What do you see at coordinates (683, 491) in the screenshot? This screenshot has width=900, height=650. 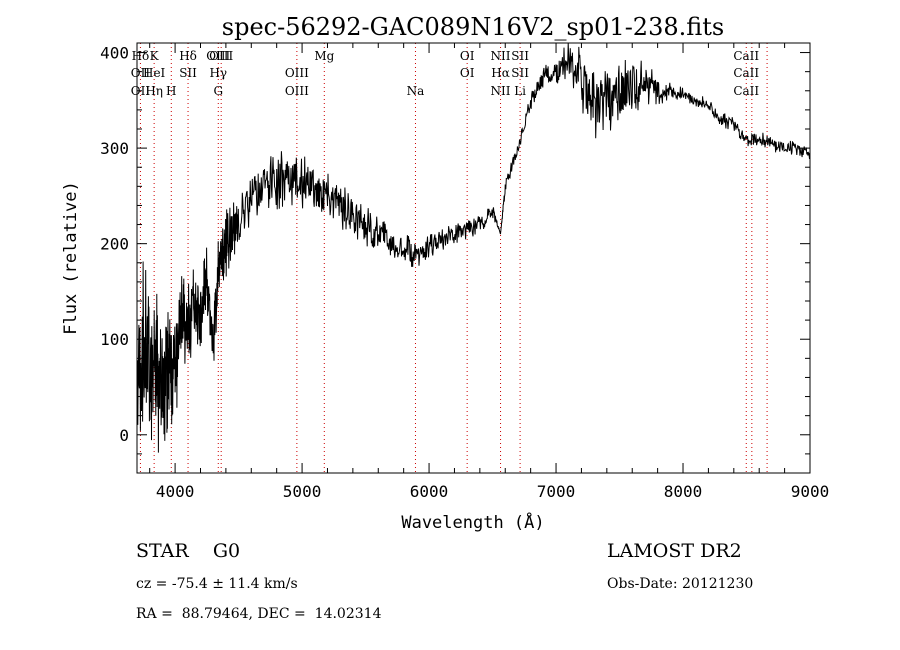 I see `x-tick-label: 8000` at bounding box center [683, 491].